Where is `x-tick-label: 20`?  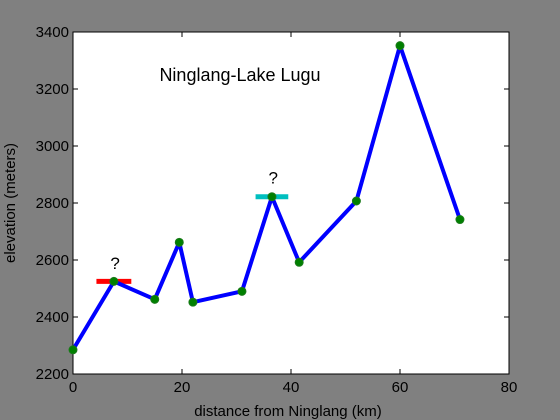 x-tick-label: 20 is located at coordinates (182, 387).